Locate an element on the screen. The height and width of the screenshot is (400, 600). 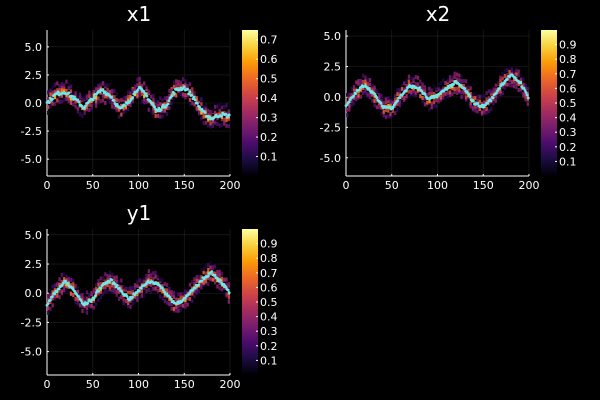
colorbar-x2: 0.10.2 0.30.4 0.5 0.60.7 0.80.9 is located at coordinates (559, 103).